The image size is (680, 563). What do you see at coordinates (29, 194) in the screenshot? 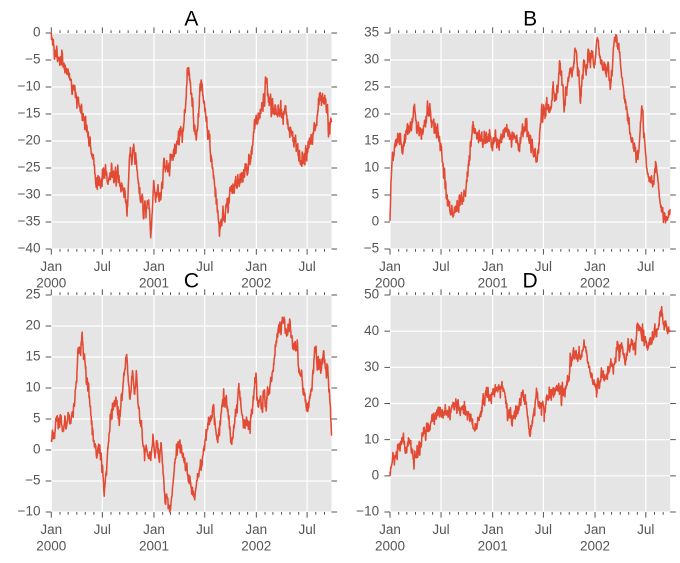
I see `svg-text: −30` at bounding box center [29, 194].